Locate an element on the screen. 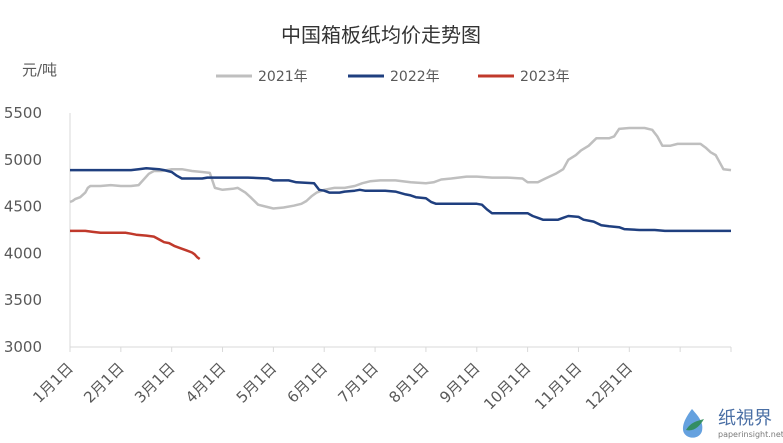  series-line-2022年 is located at coordinates (400, 199).